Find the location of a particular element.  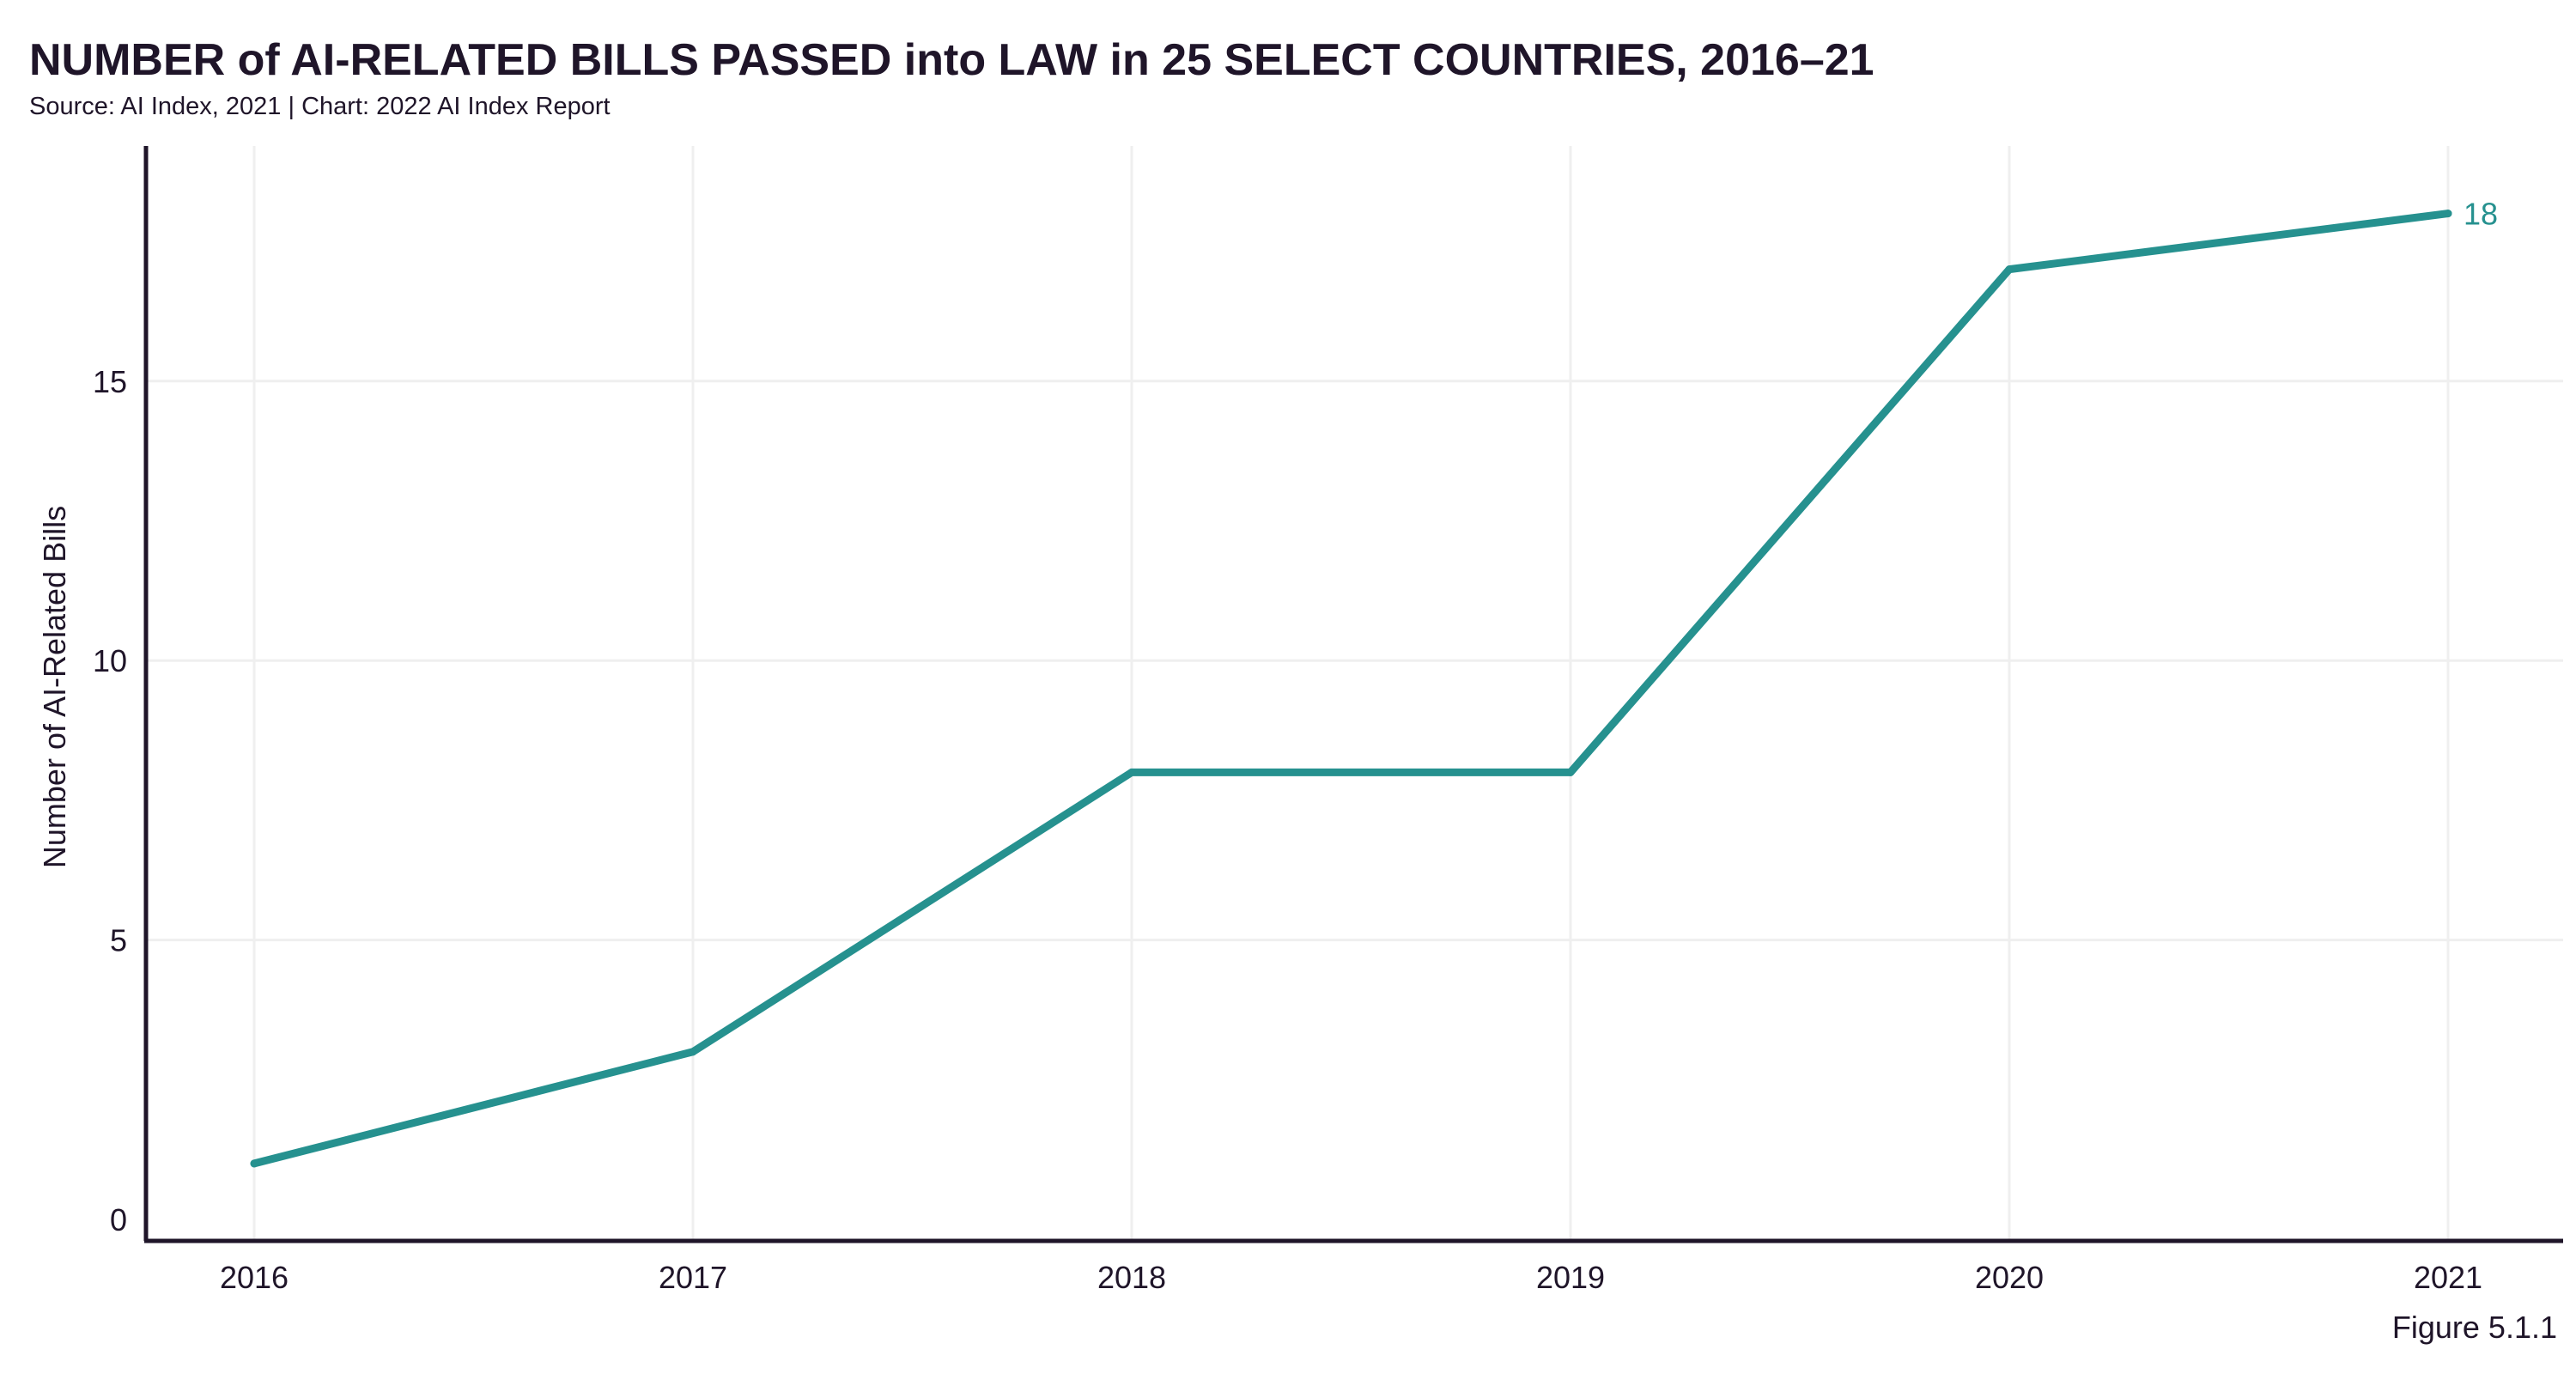

x-tick-label: 2017 is located at coordinates (693, 1277).